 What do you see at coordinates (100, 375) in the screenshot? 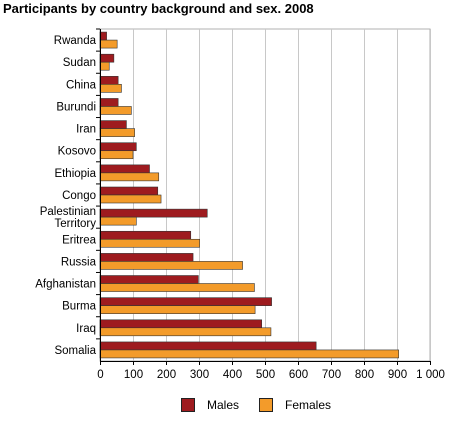
I see `x-tick-label: 0` at bounding box center [100, 375].